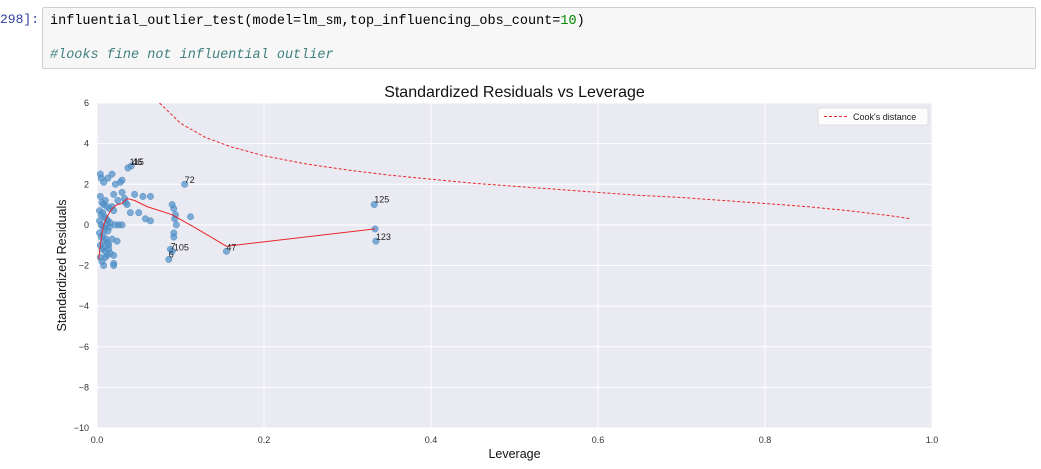 Image resolution: width=1041 pixels, height=469 pixels. What do you see at coordinates (86, 144) in the screenshot?
I see `y-tick-label: 4` at bounding box center [86, 144].